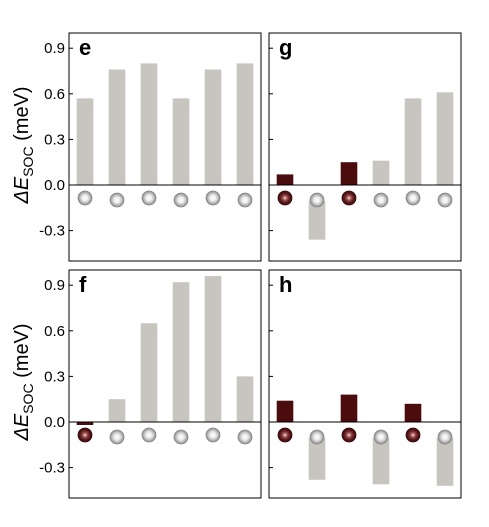 The image size is (489, 527). What do you see at coordinates (22, 190) in the screenshot?
I see `y-axis-label-top-prefix: ΔE` at bounding box center [22, 190].